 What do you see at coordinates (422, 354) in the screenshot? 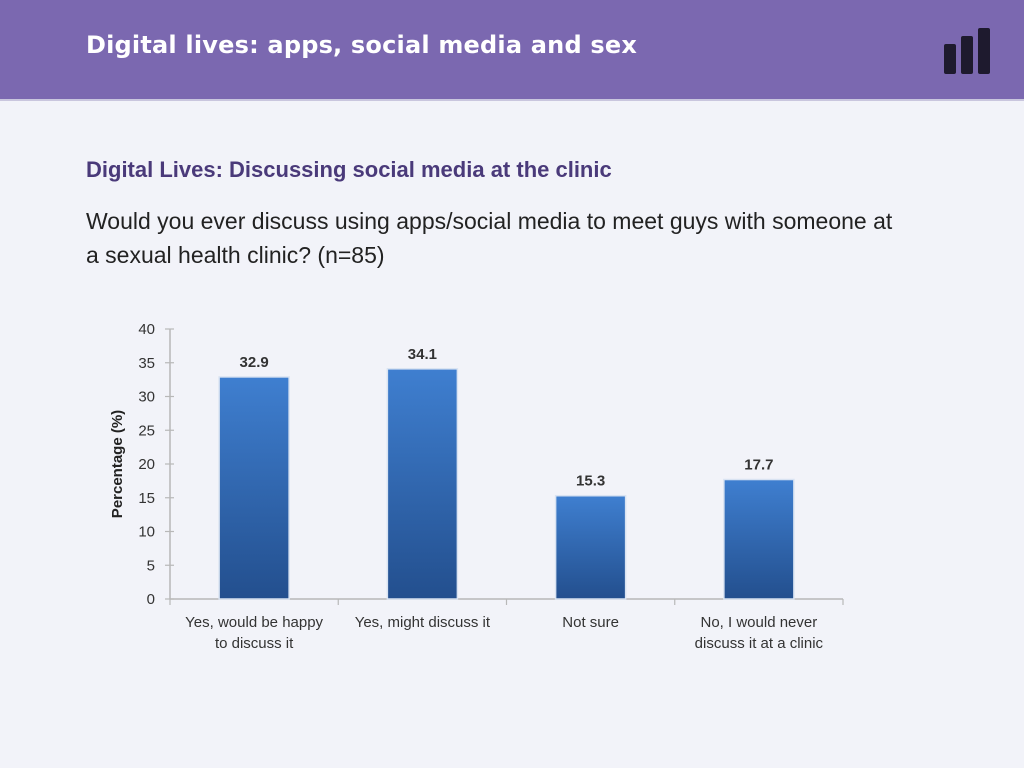
I see `data-label: 34.1` at bounding box center [422, 354].